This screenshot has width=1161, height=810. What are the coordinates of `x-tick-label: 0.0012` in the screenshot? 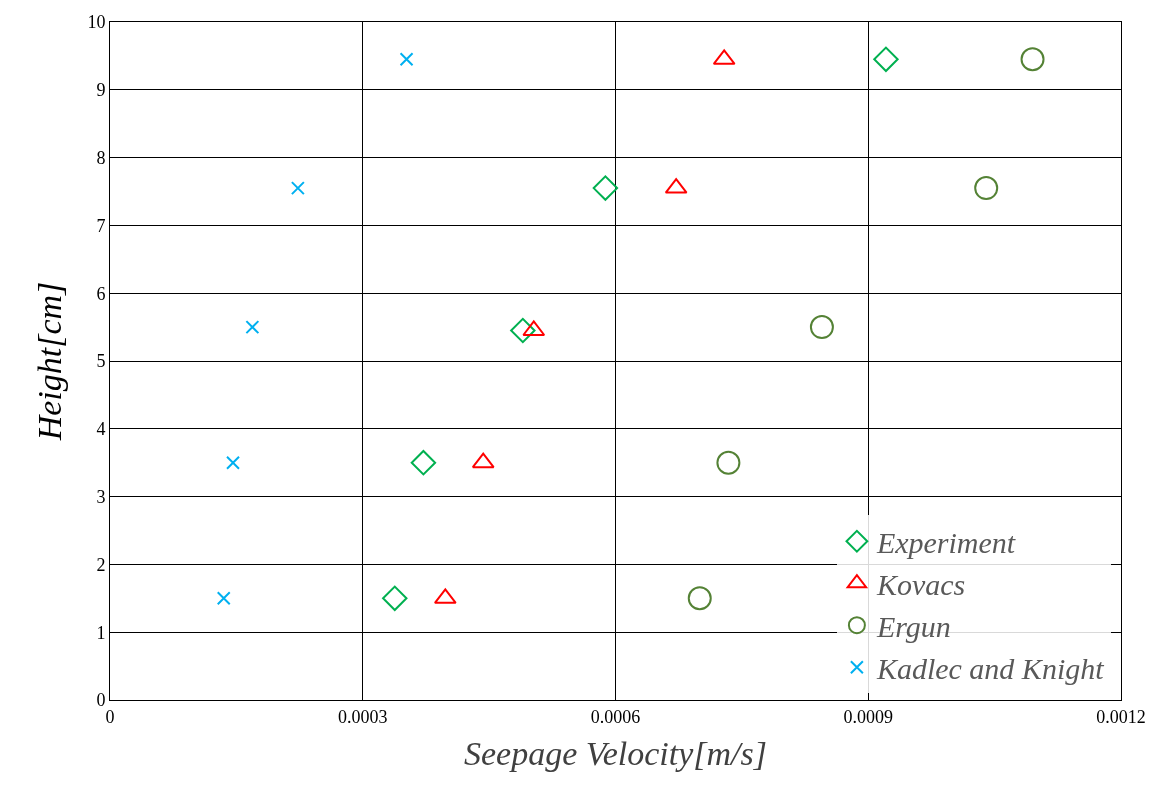 It's located at (1121, 716).